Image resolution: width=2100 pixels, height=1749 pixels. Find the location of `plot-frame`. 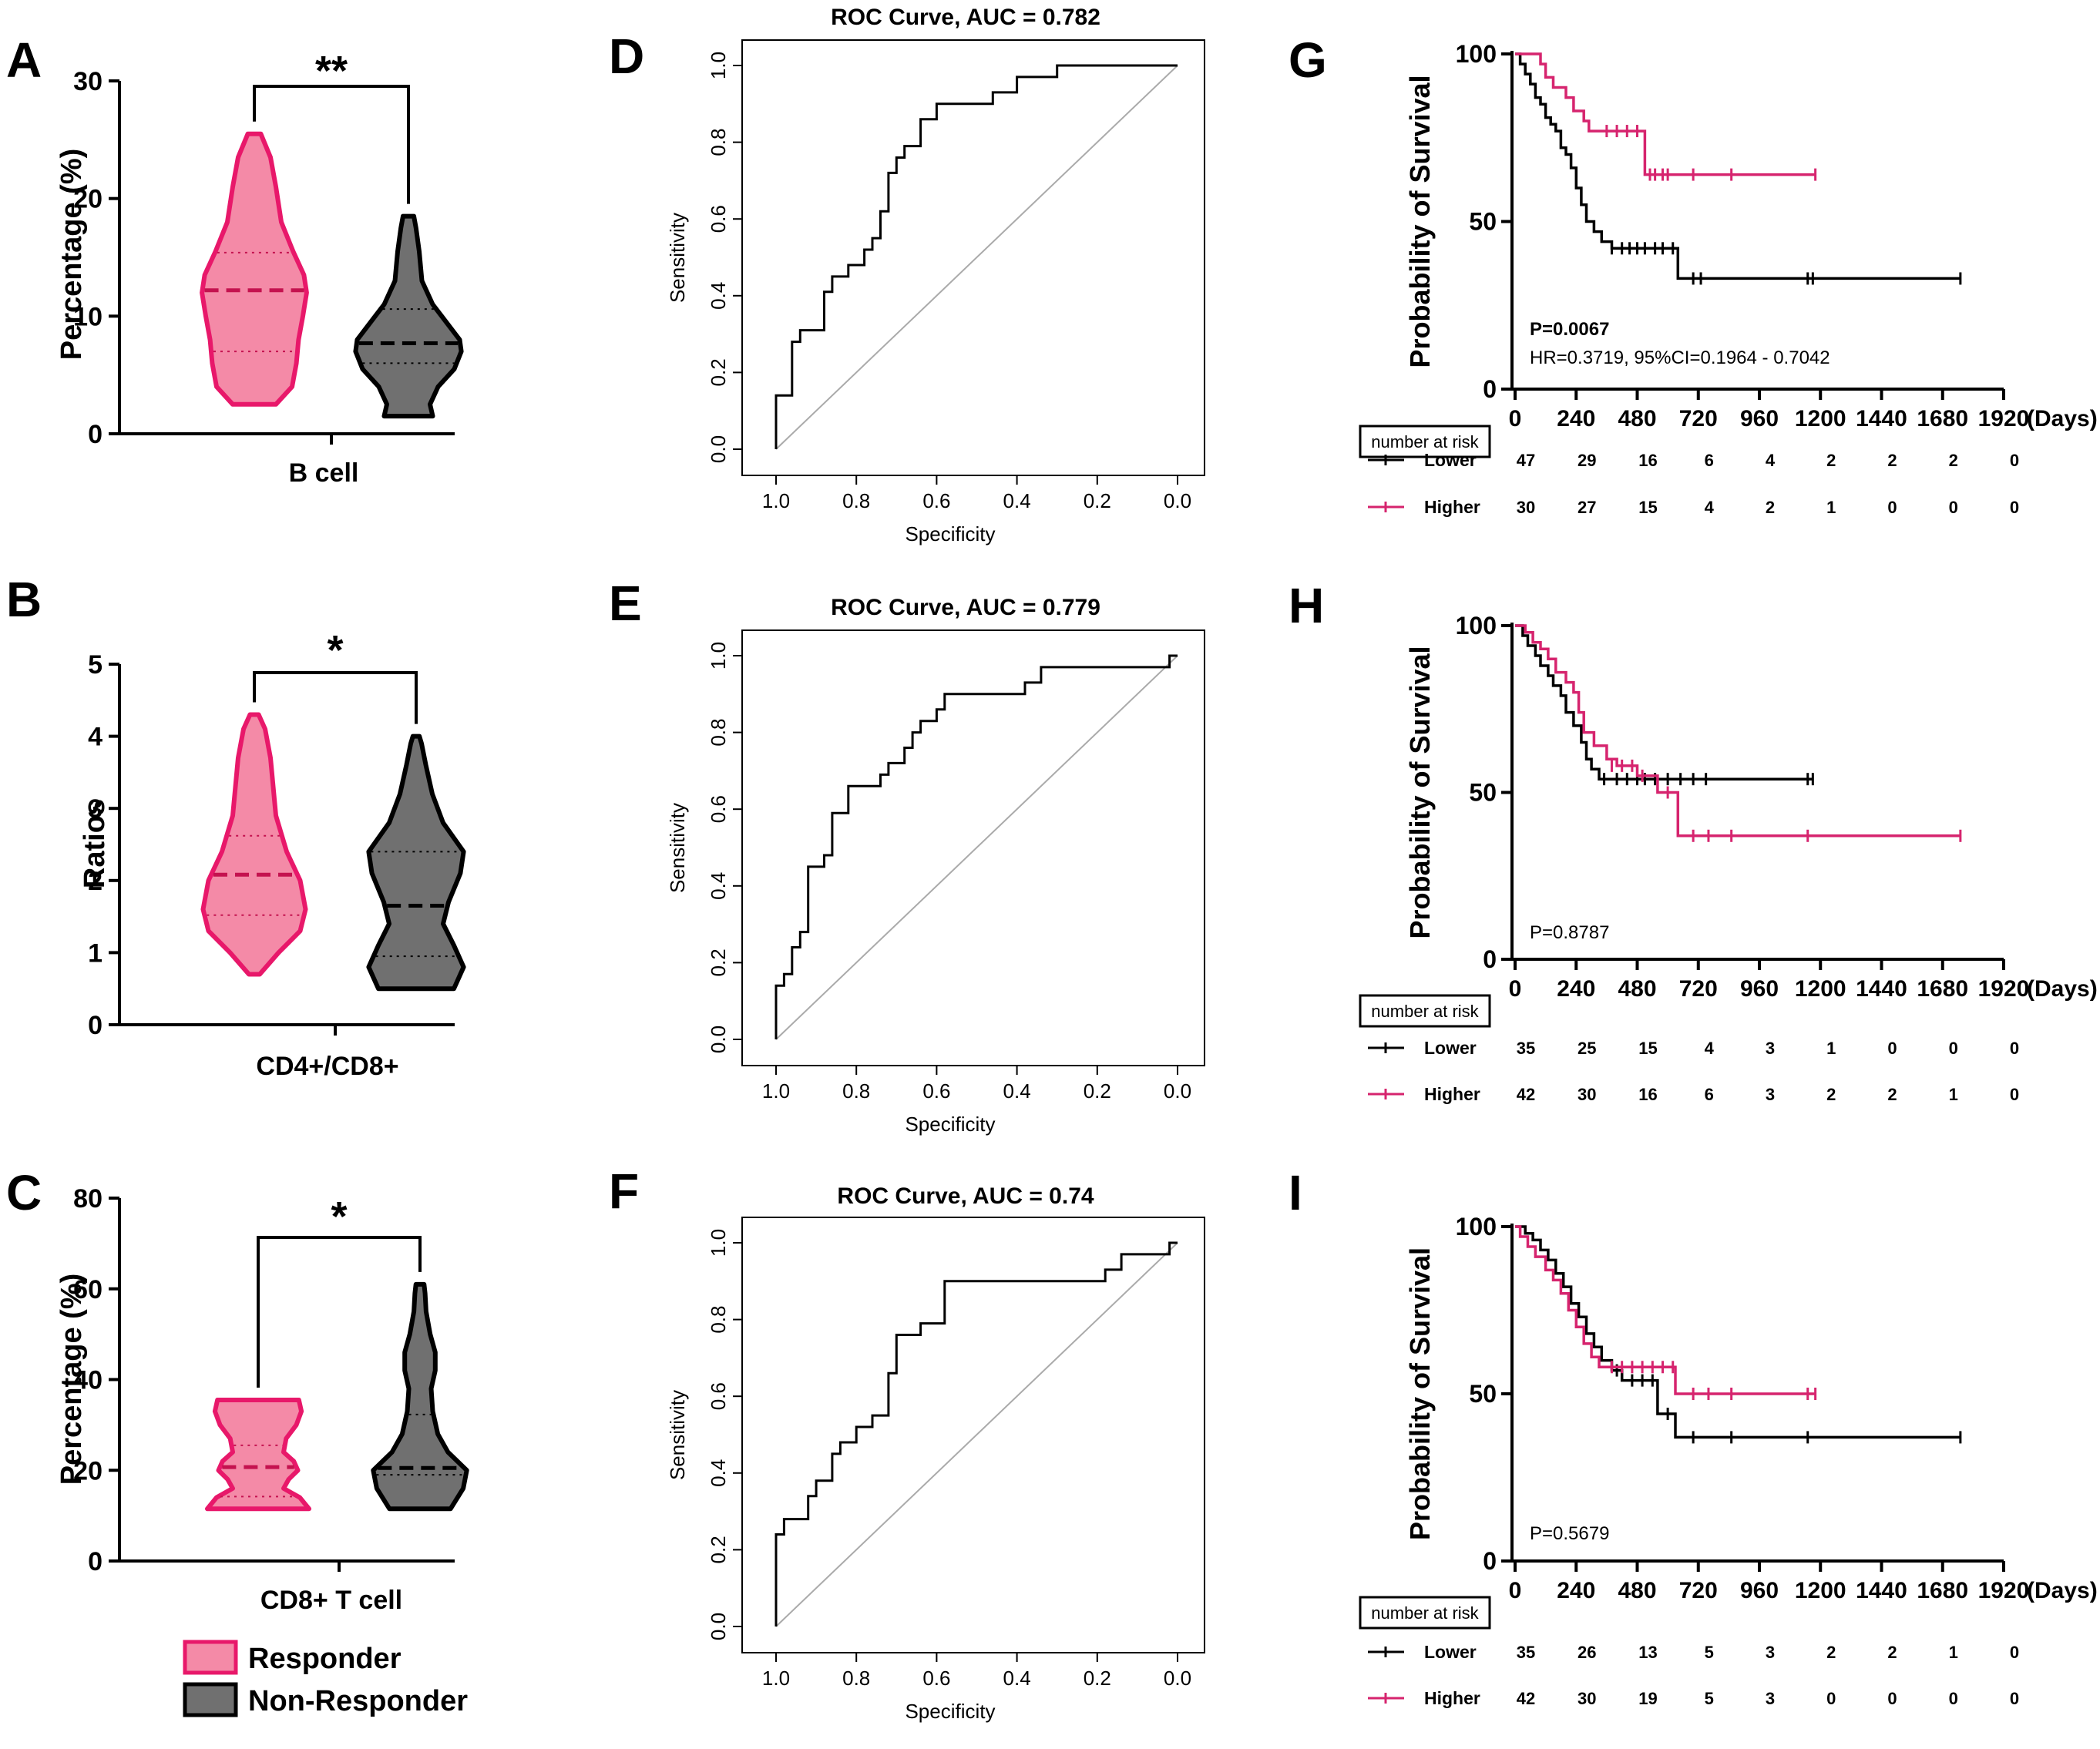

plot-frame is located at coordinates (973, 847).